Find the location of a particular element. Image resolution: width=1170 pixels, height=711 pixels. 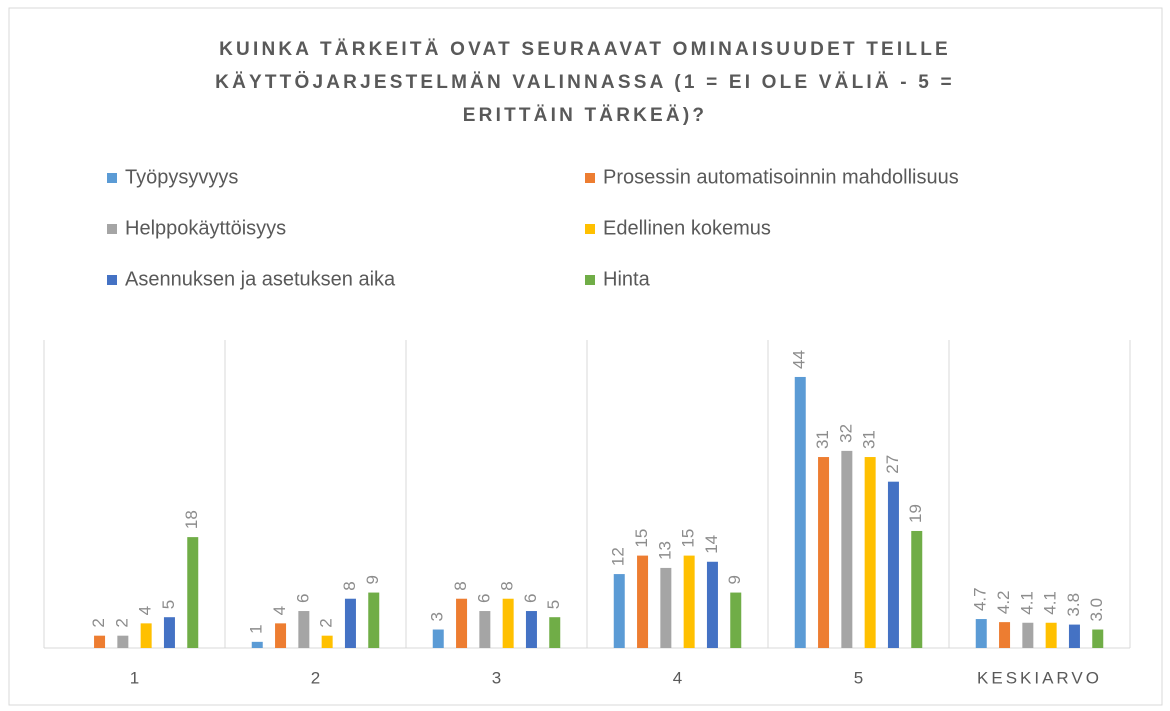

value-label: 44 is located at coordinates (799, 359).